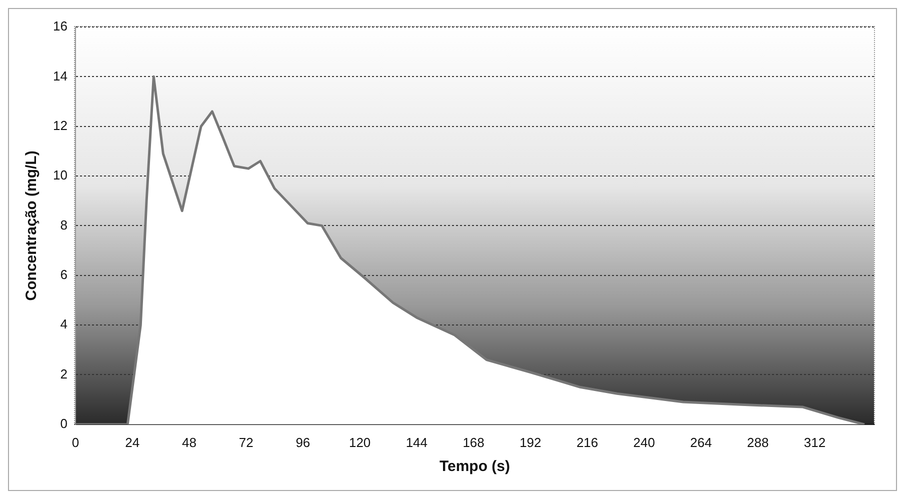  I want to click on y-tick-label: 6, so click(64, 274).